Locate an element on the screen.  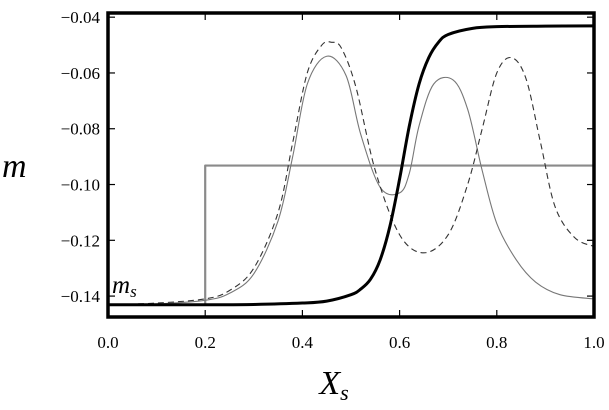
x-axis-label-subscript: s is located at coordinates (344, 392).